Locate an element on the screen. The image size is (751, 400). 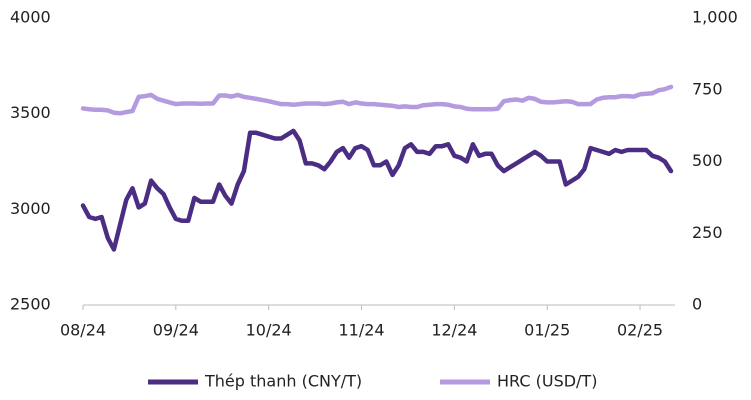
x-tick-label: 09/24 is located at coordinates (176, 330).